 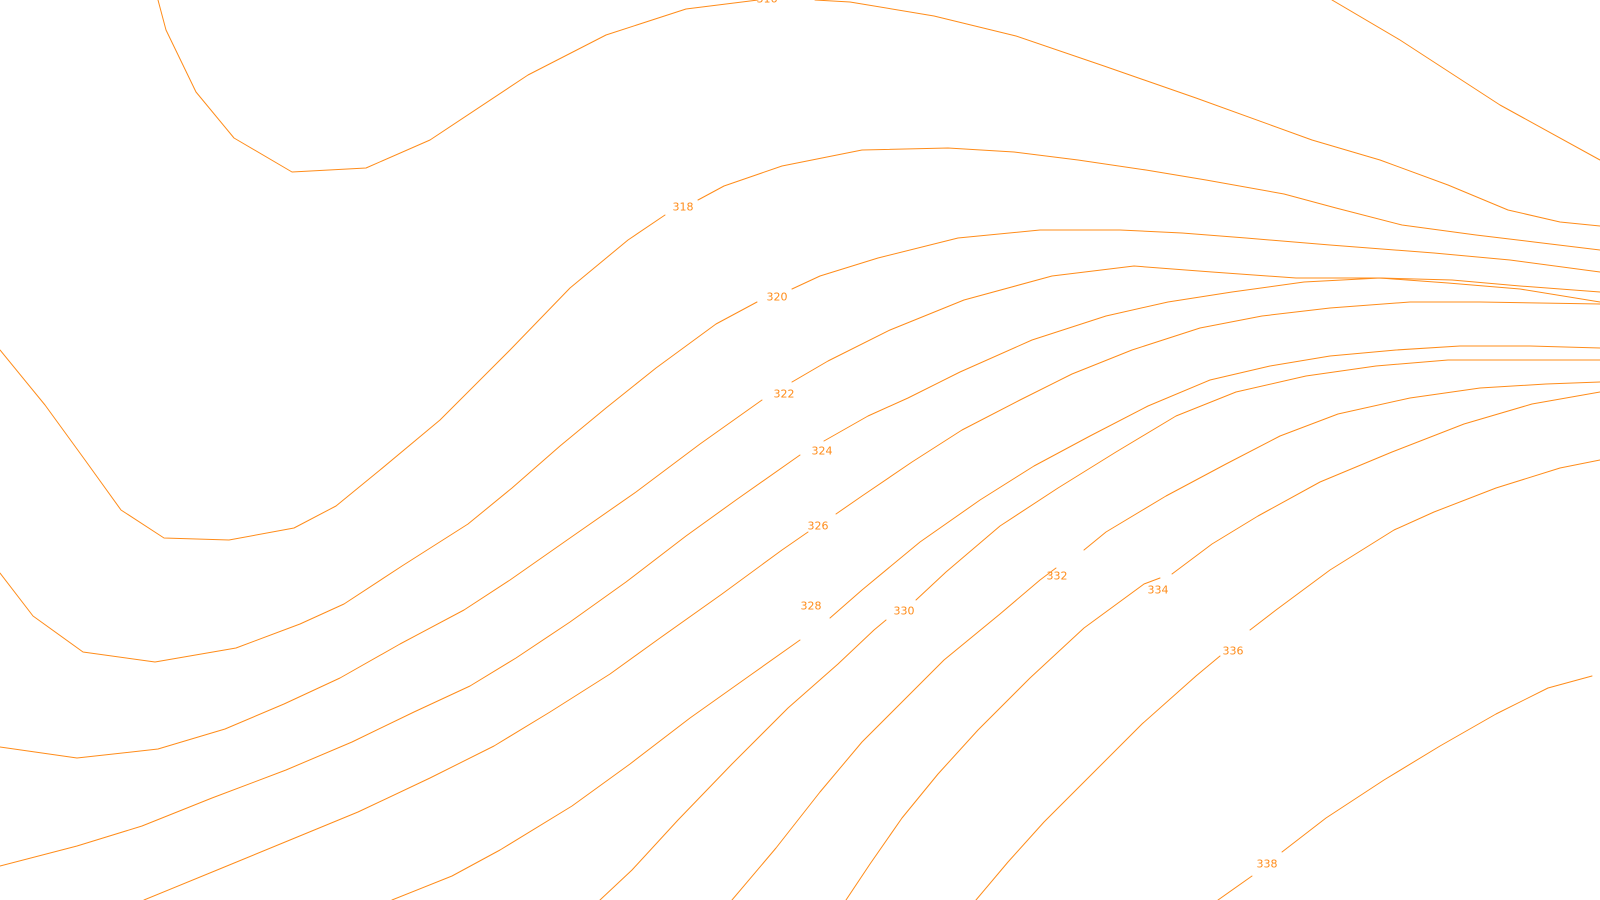 I want to click on contour-label: 334, so click(x=1158, y=590).